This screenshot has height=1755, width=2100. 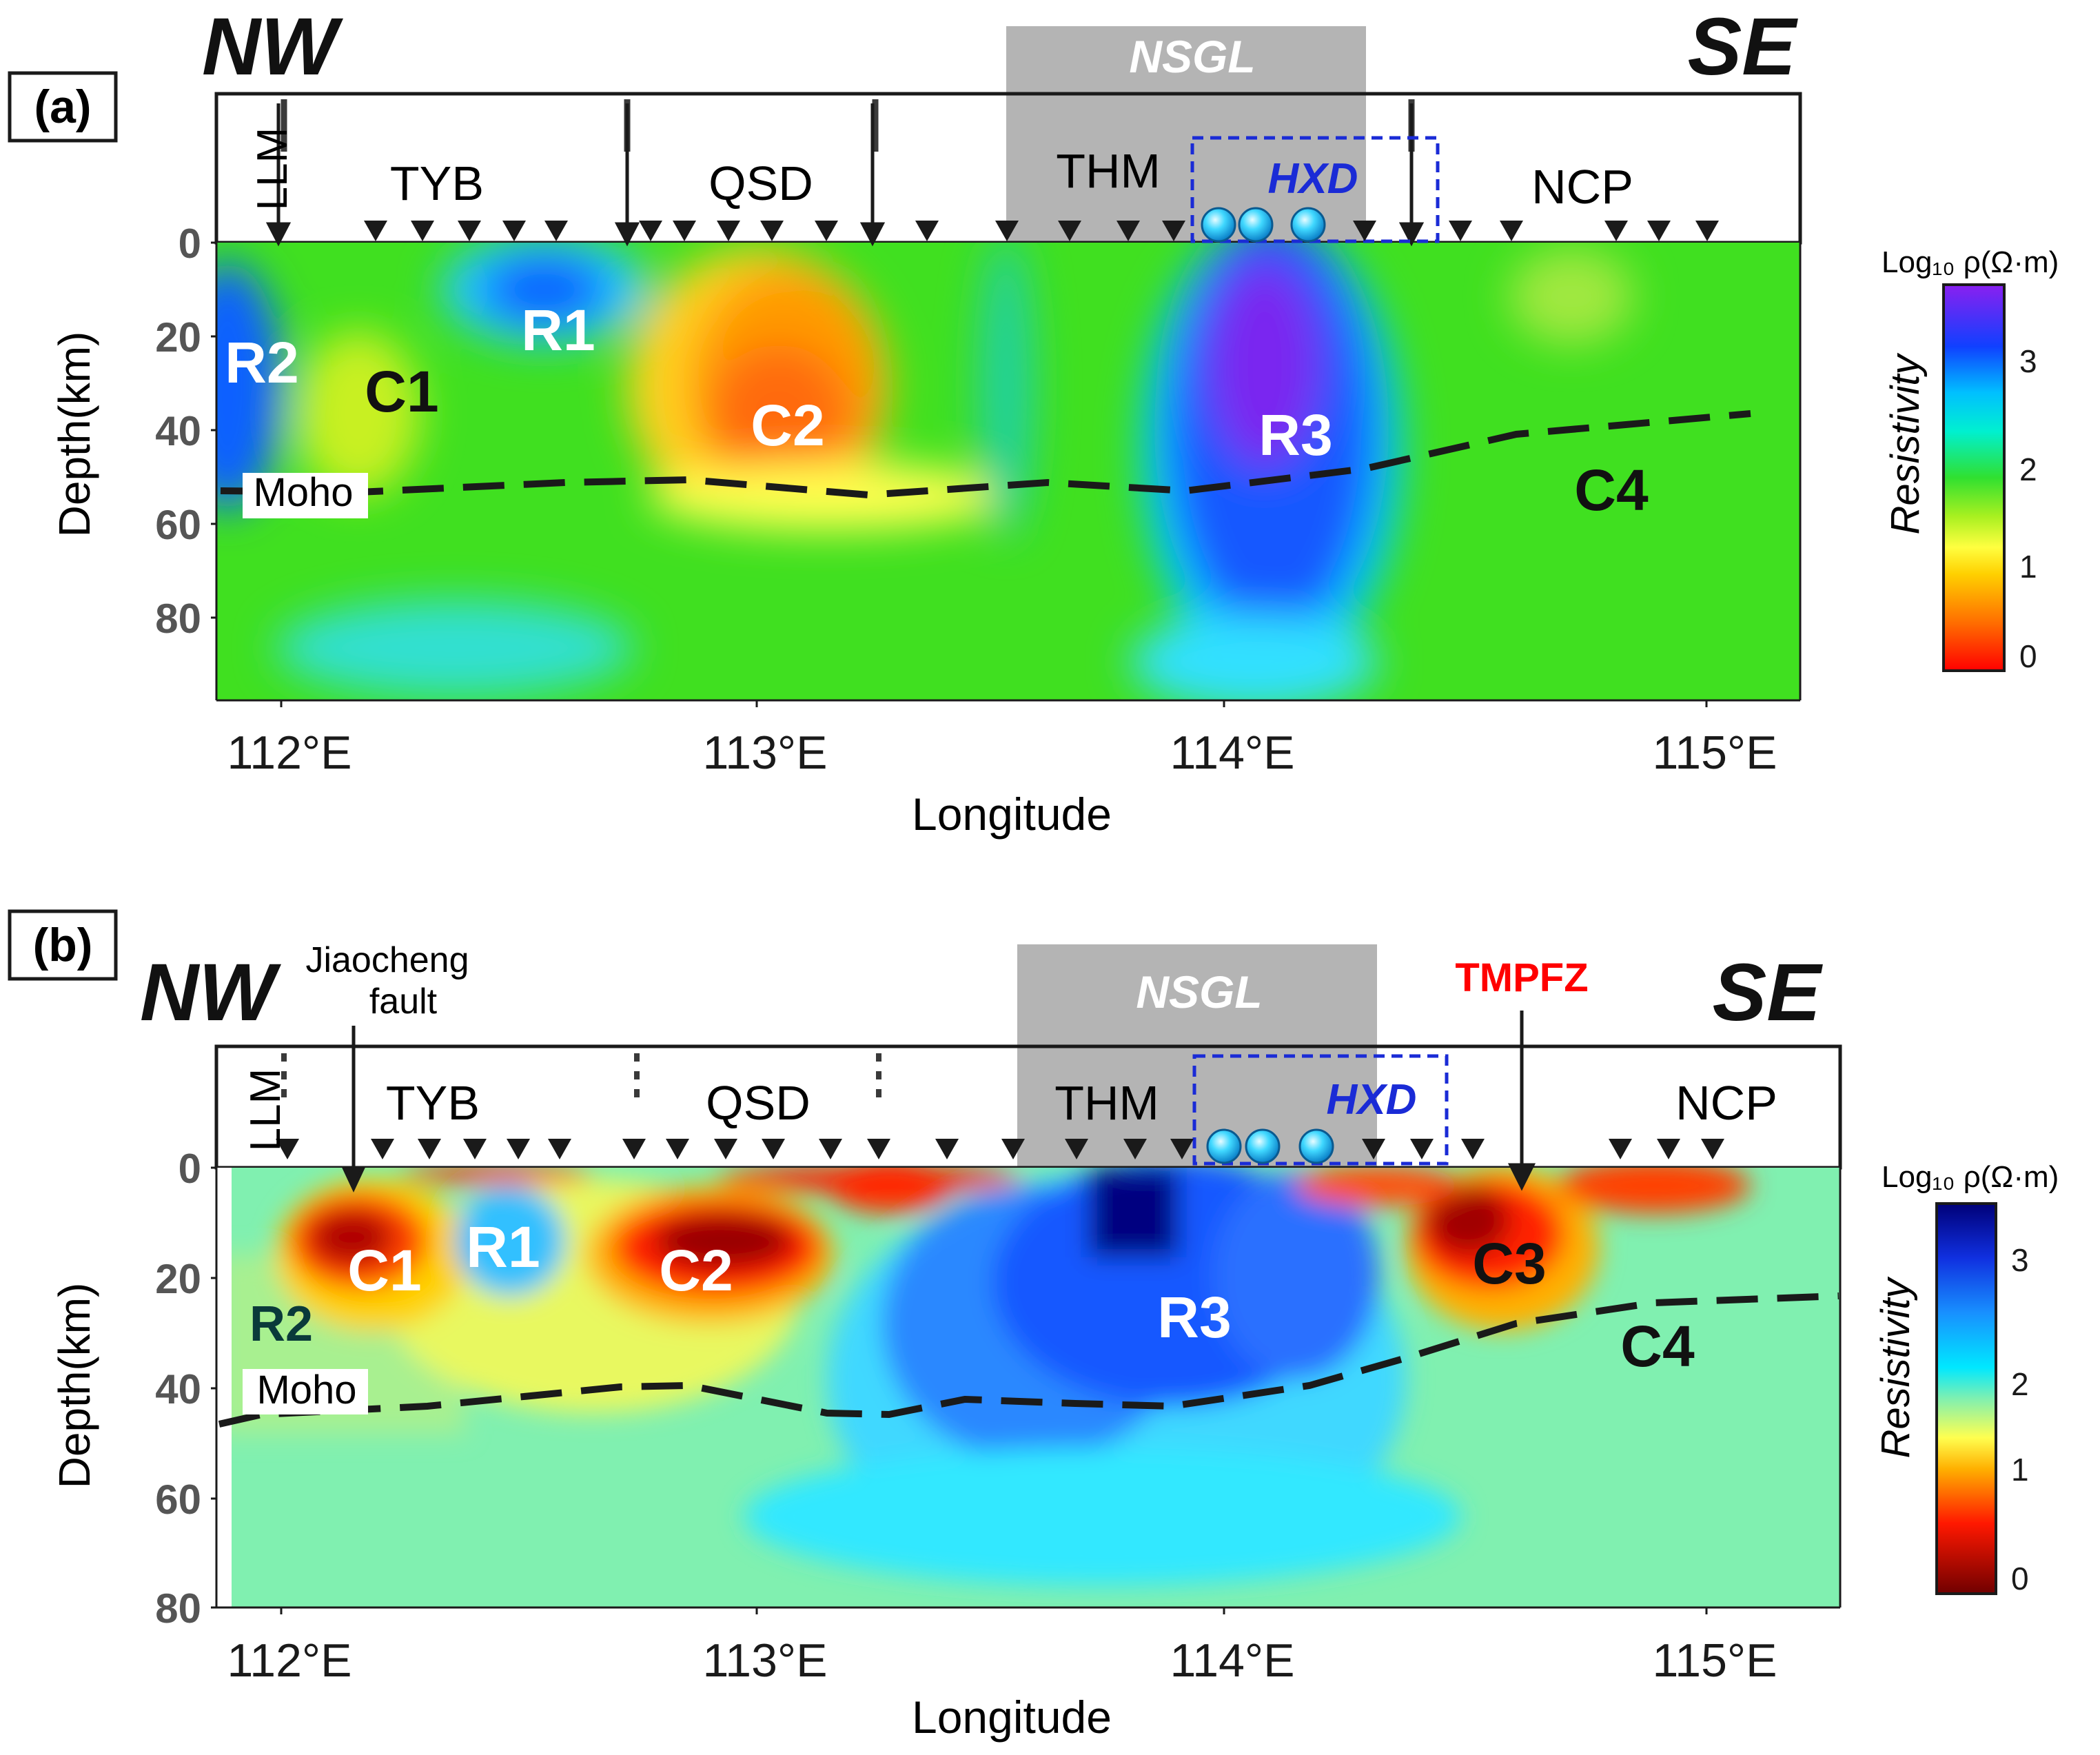 I want to click on hxd-box-b, so click(x=1321, y=1110).